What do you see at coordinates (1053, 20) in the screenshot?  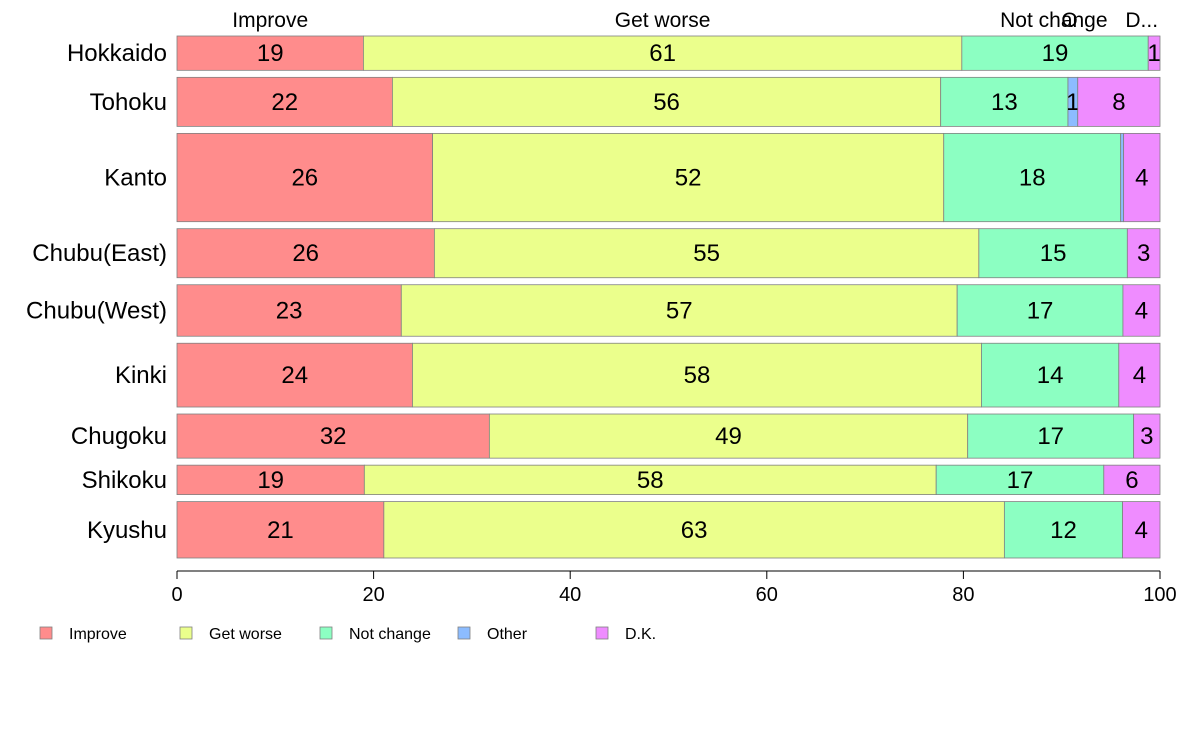 I see `top-label-not-change: Not change` at bounding box center [1053, 20].